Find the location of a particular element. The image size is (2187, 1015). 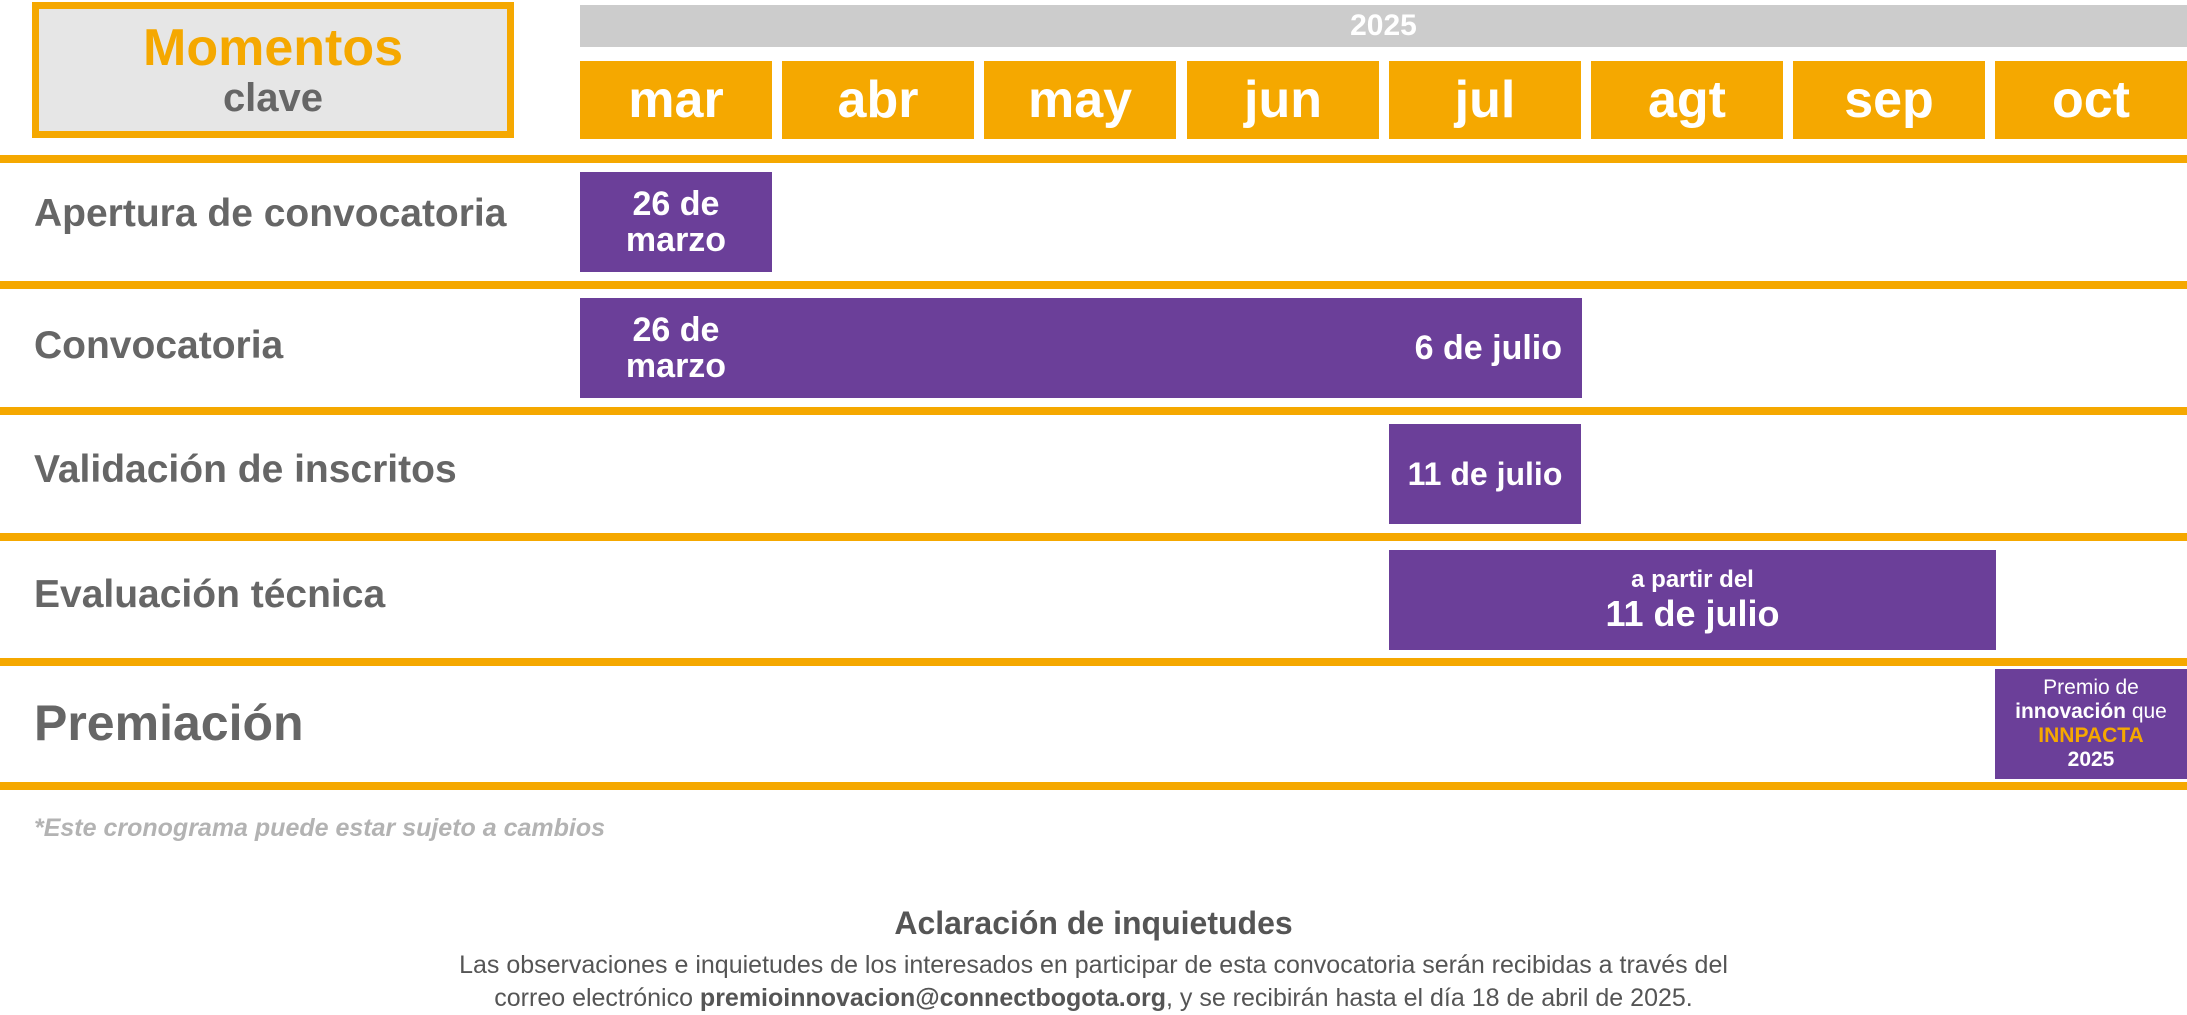

bar-apertura: 26 de marzo is located at coordinates (676, 222).